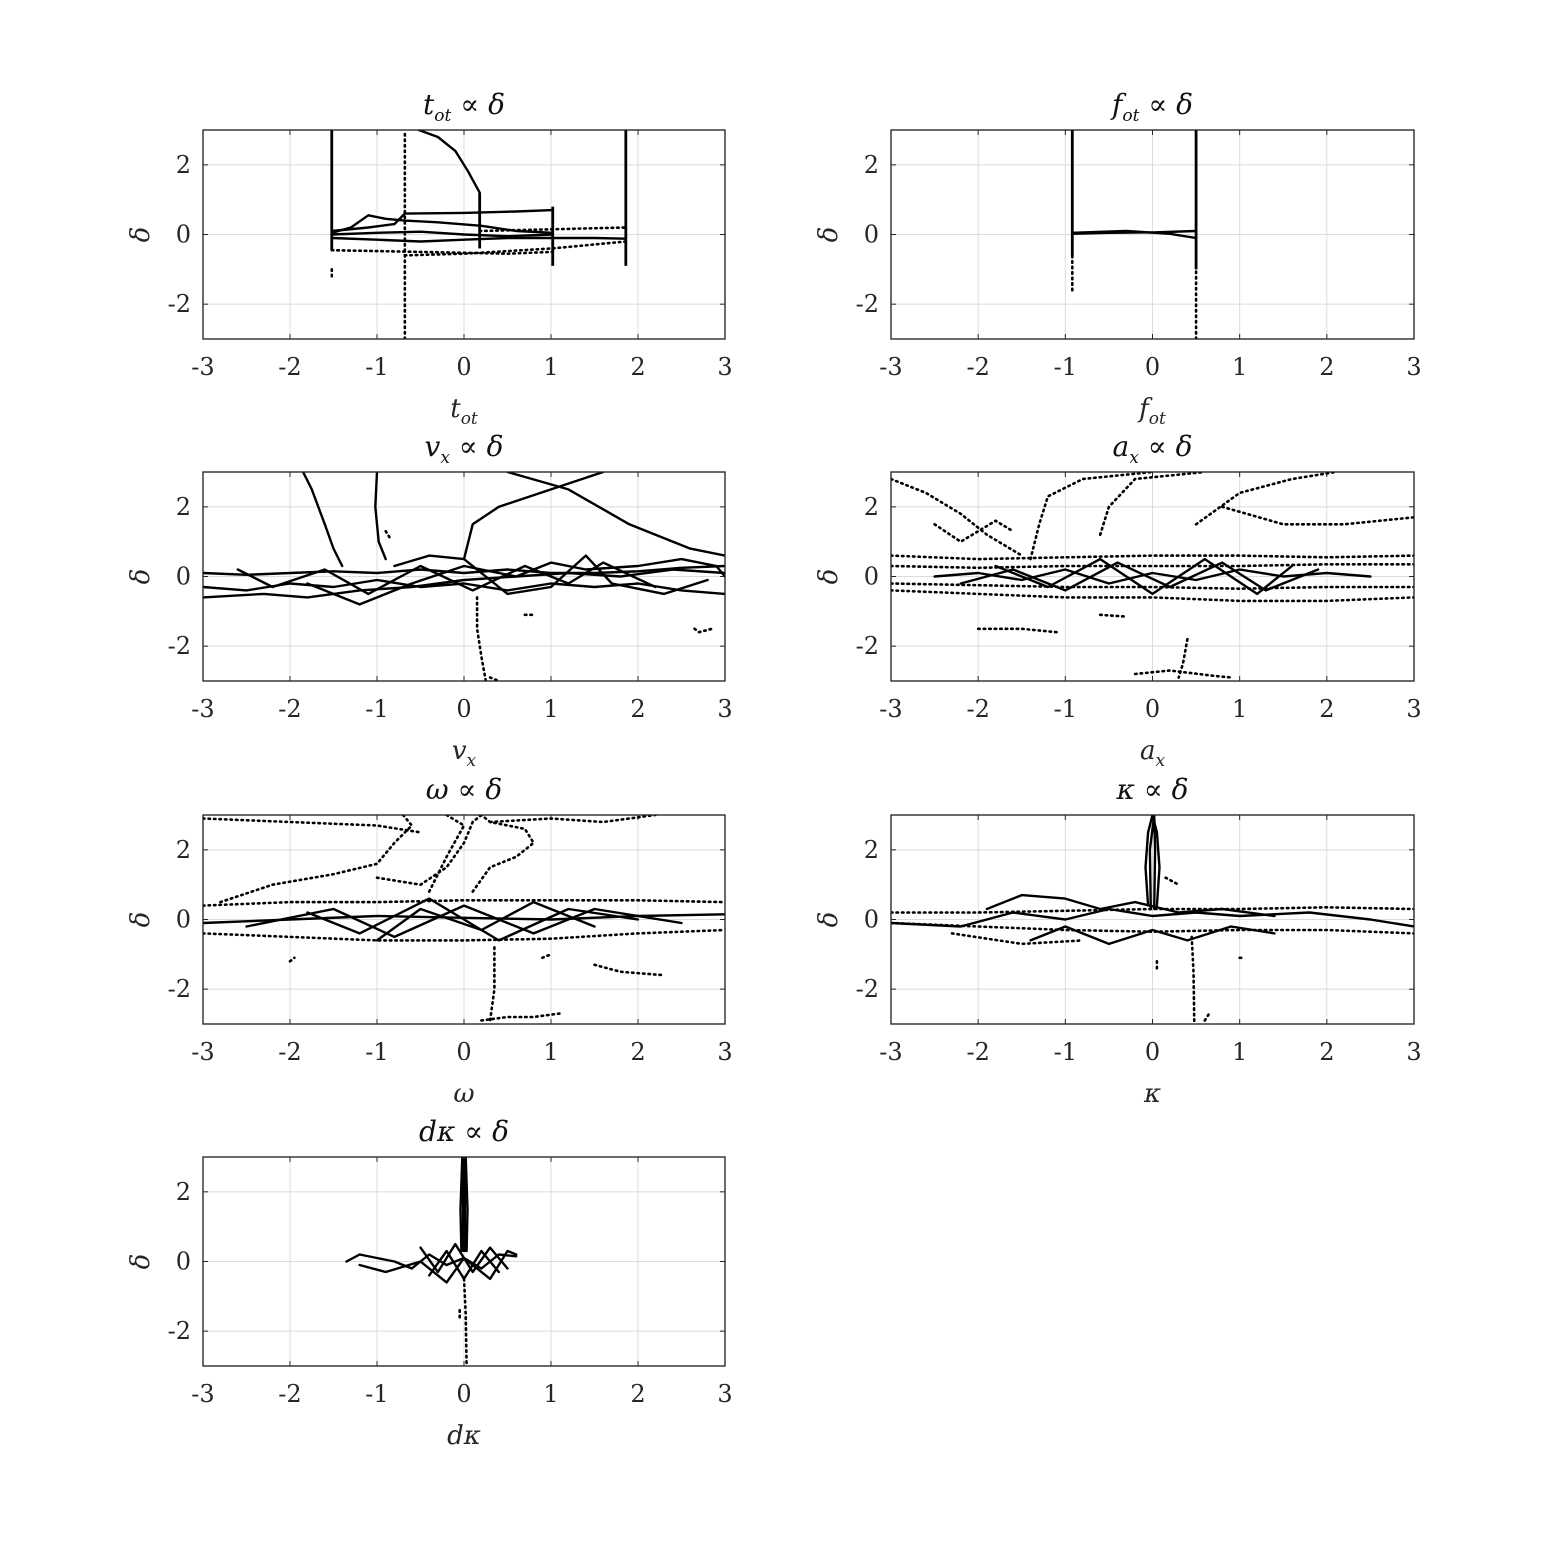 The image size is (1563, 1563). Describe the element at coordinates (464, 107) in the screenshot. I see `plot-title: tot ∝ δ` at that location.